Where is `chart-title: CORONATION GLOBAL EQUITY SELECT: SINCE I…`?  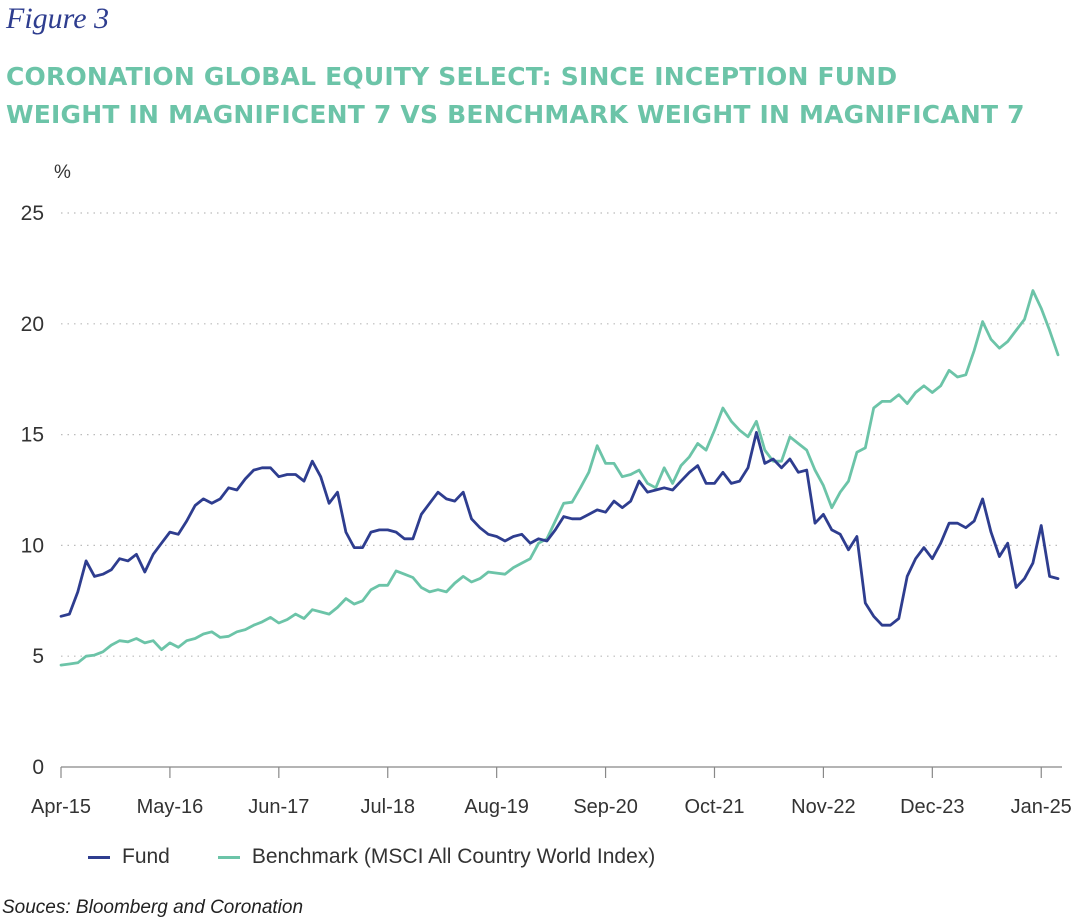
chart-title: CORONATION GLOBAL EQUITY SELECT: SINCE I… is located at coordinates (543, 96).